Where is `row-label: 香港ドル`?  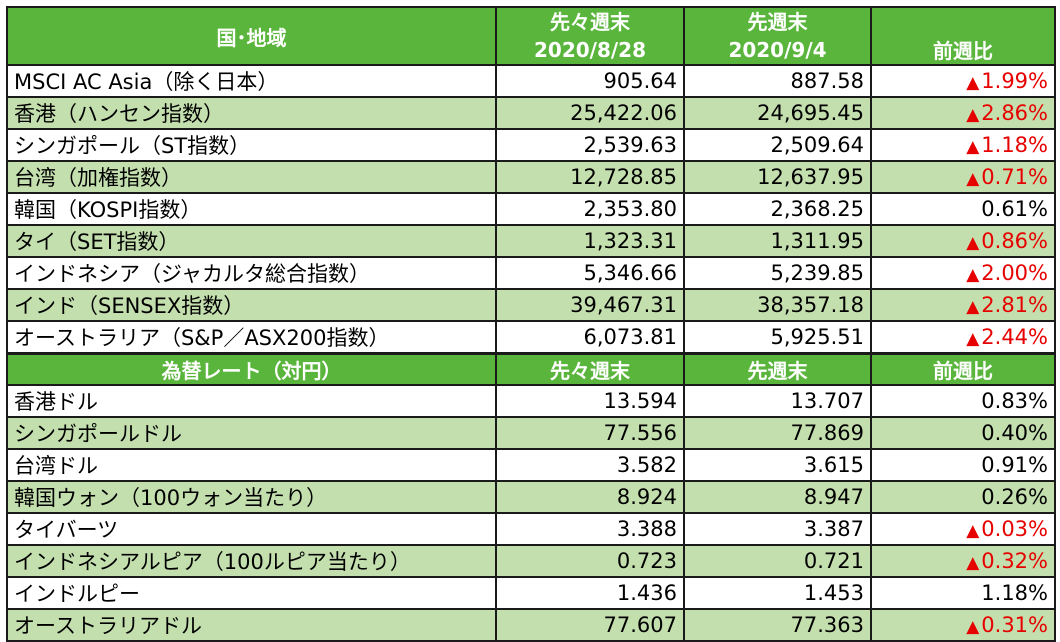 row-label: 香港ドル is located at coordinates (251, 401).